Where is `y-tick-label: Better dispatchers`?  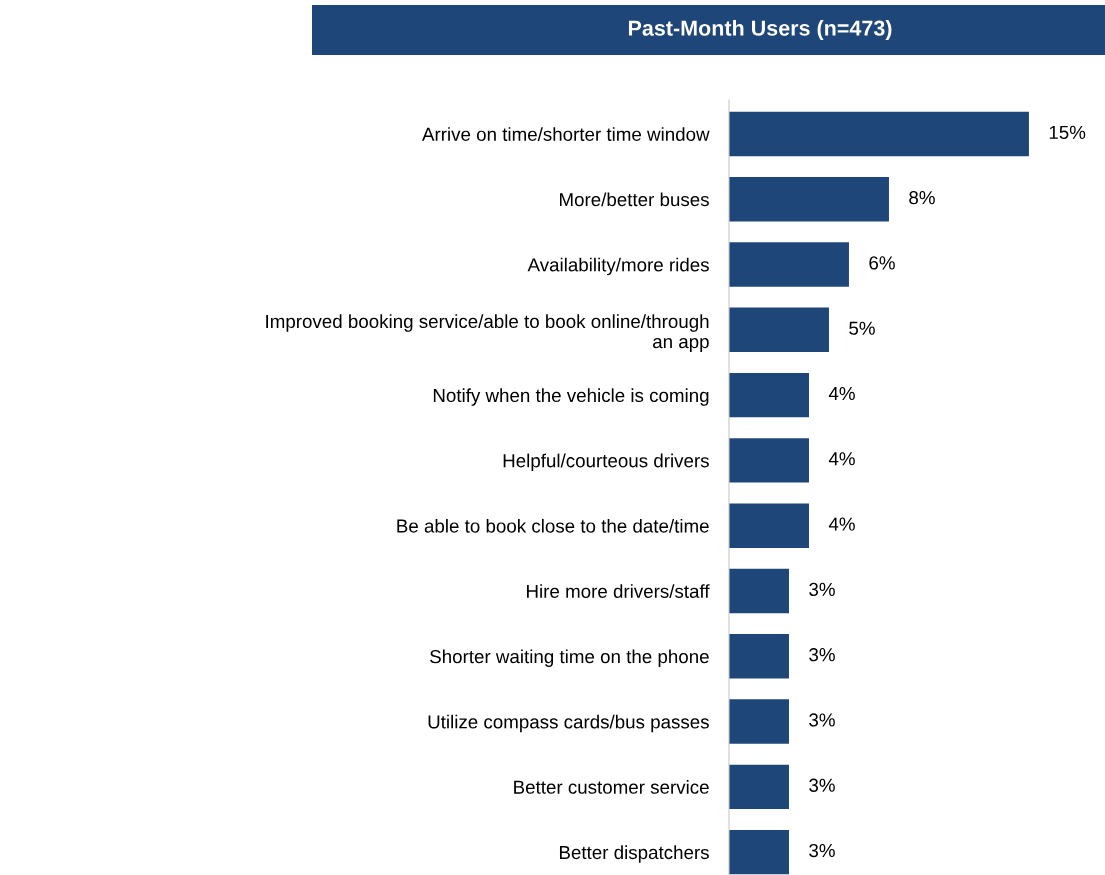
y-tick-label: Better dispatchers is located at coordinates (634, 854).